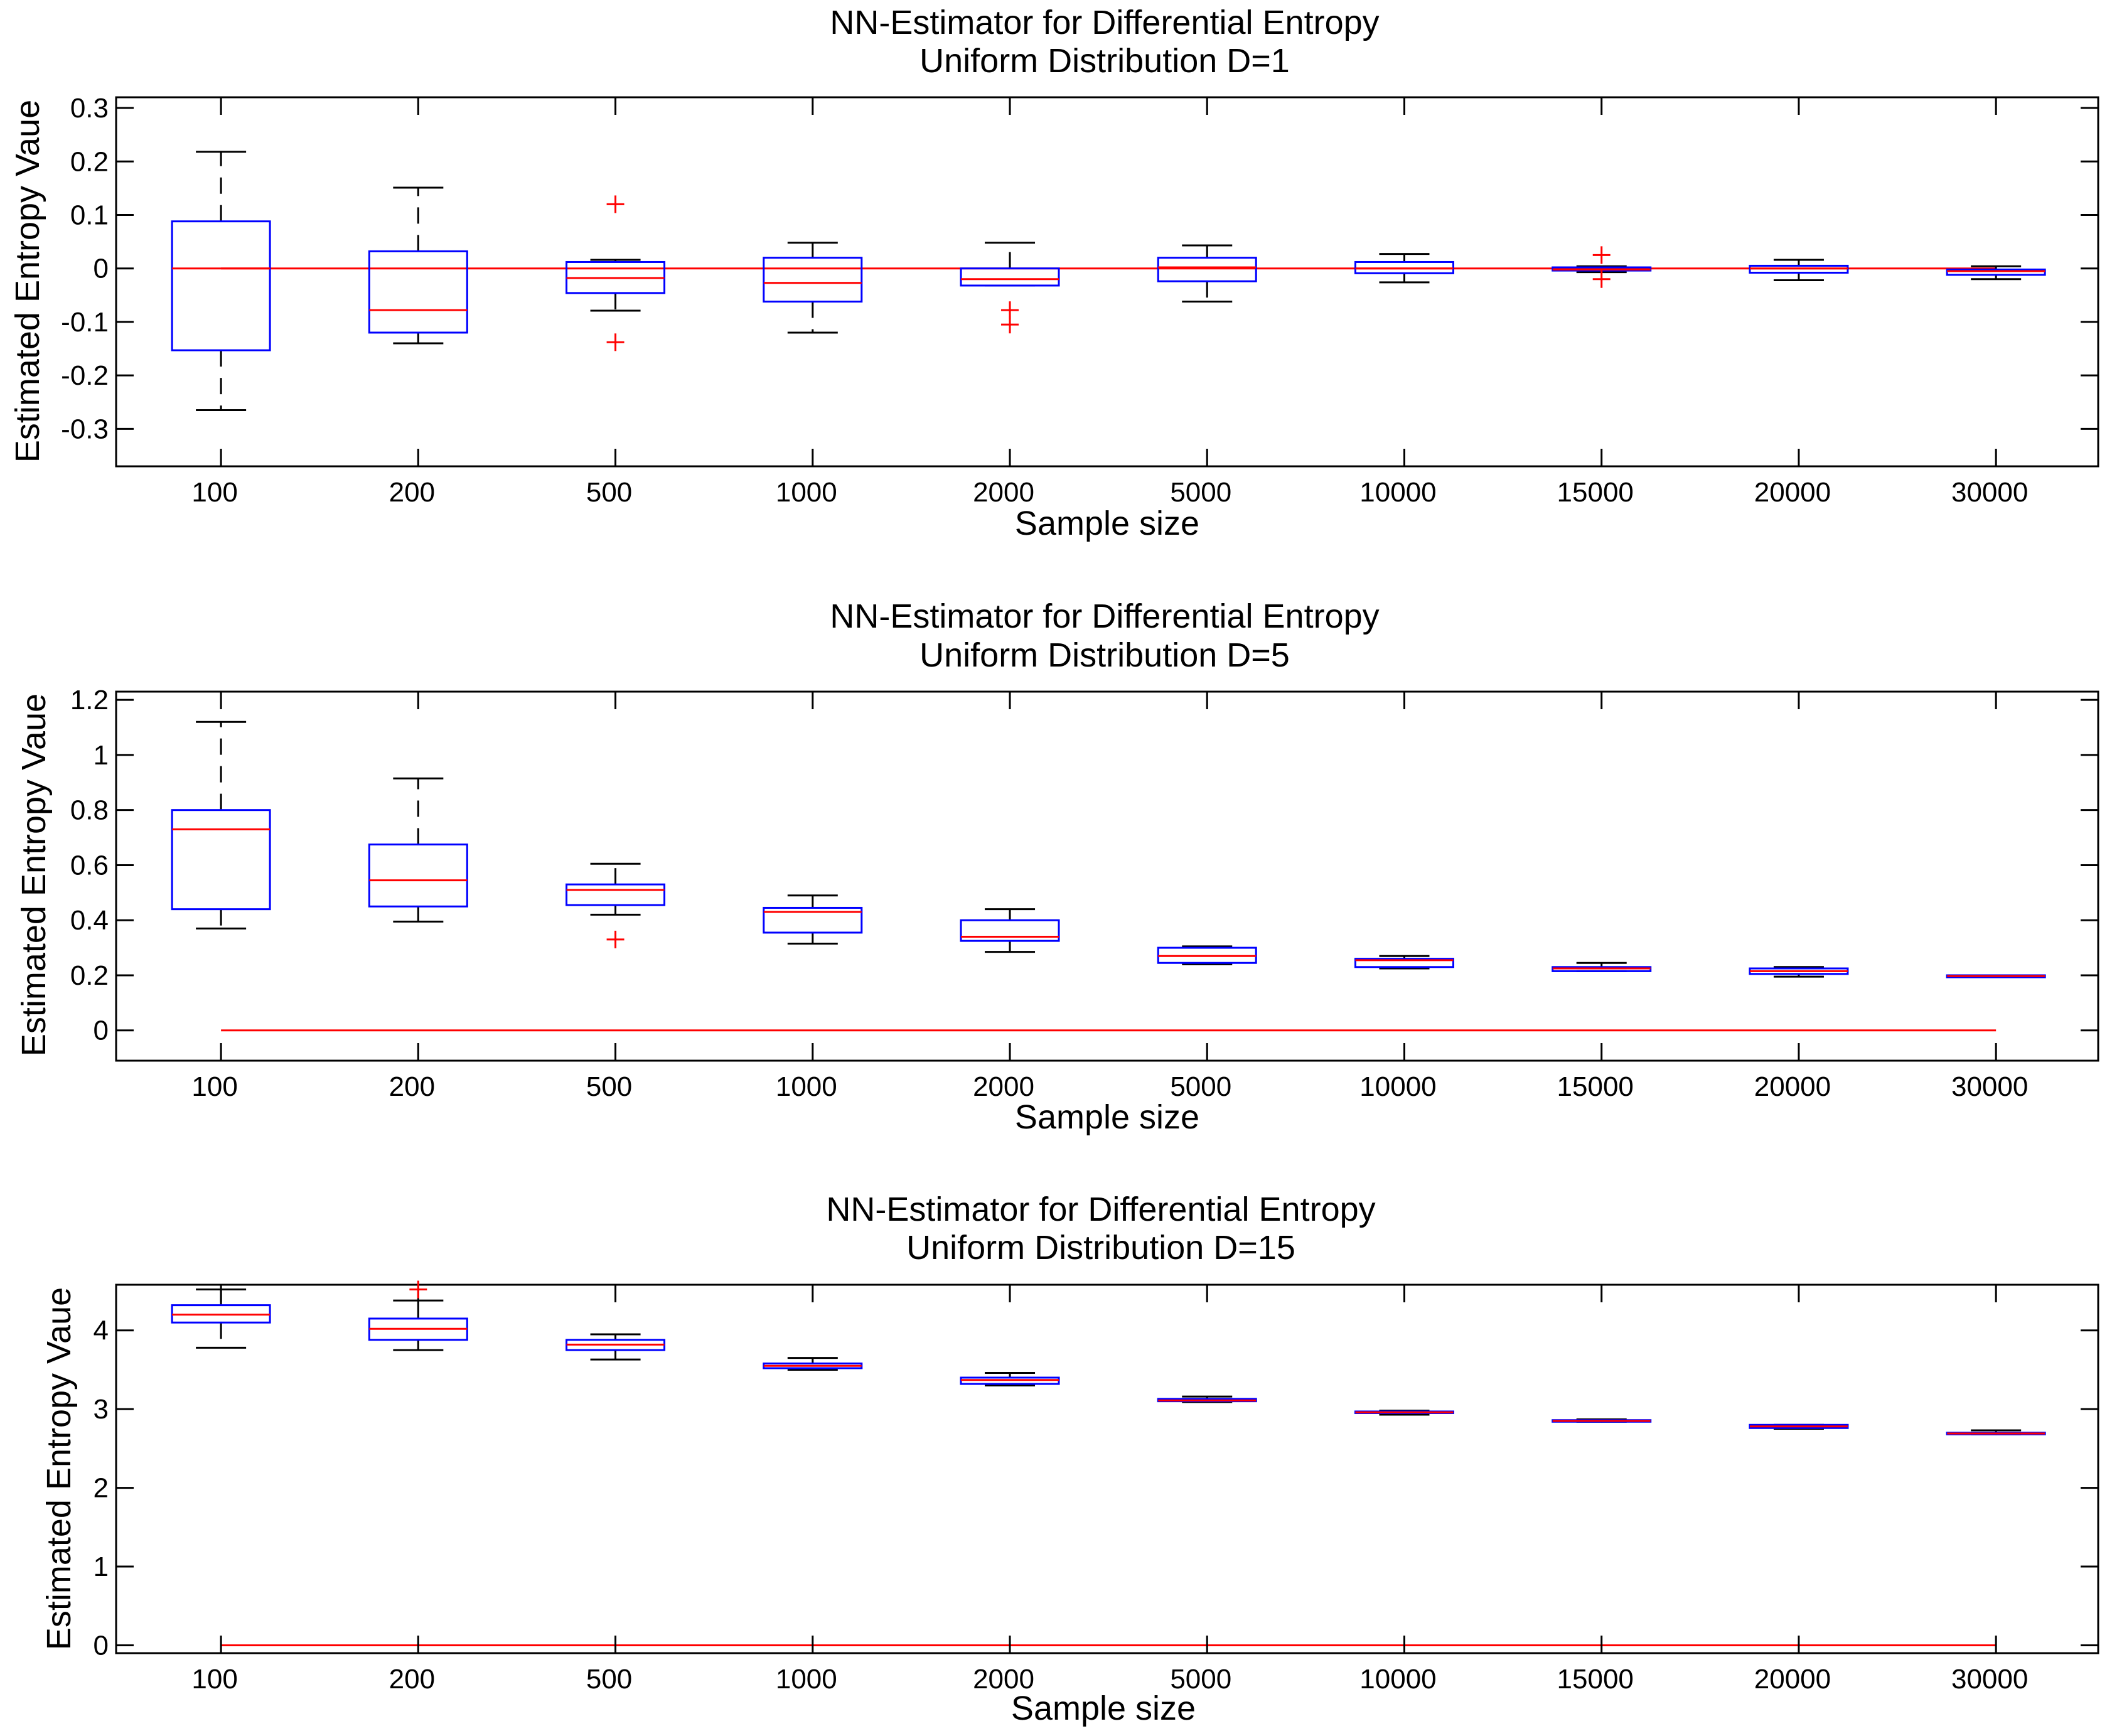  Describe the element at coordinates (85, 429) in the screenshot. I see `y-tick-label: -0.3` at that location.